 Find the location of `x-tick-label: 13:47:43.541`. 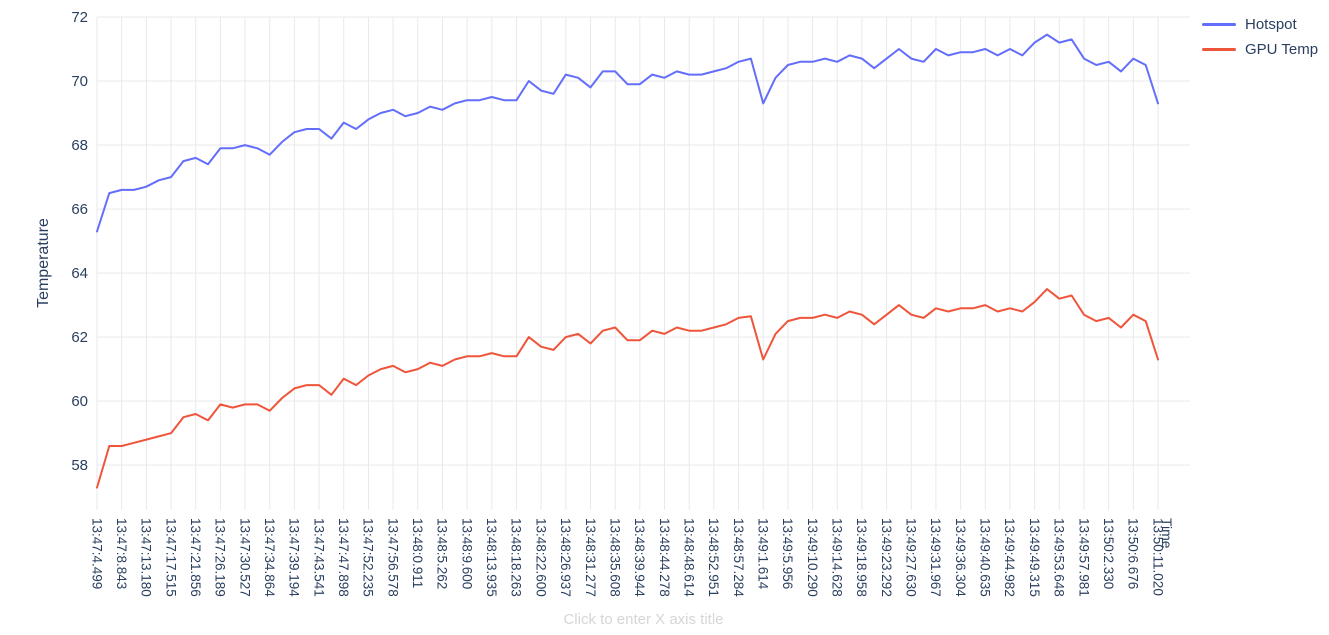

x-tick-label: 13:47:43.541 is located at coordinates (318, 557).